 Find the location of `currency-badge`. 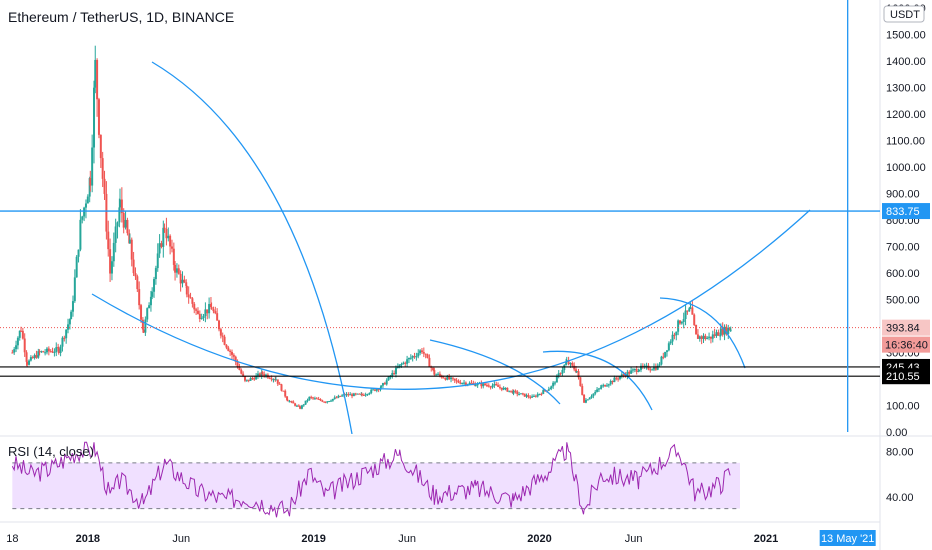

currency-badge is located at coordinates (904, 14).